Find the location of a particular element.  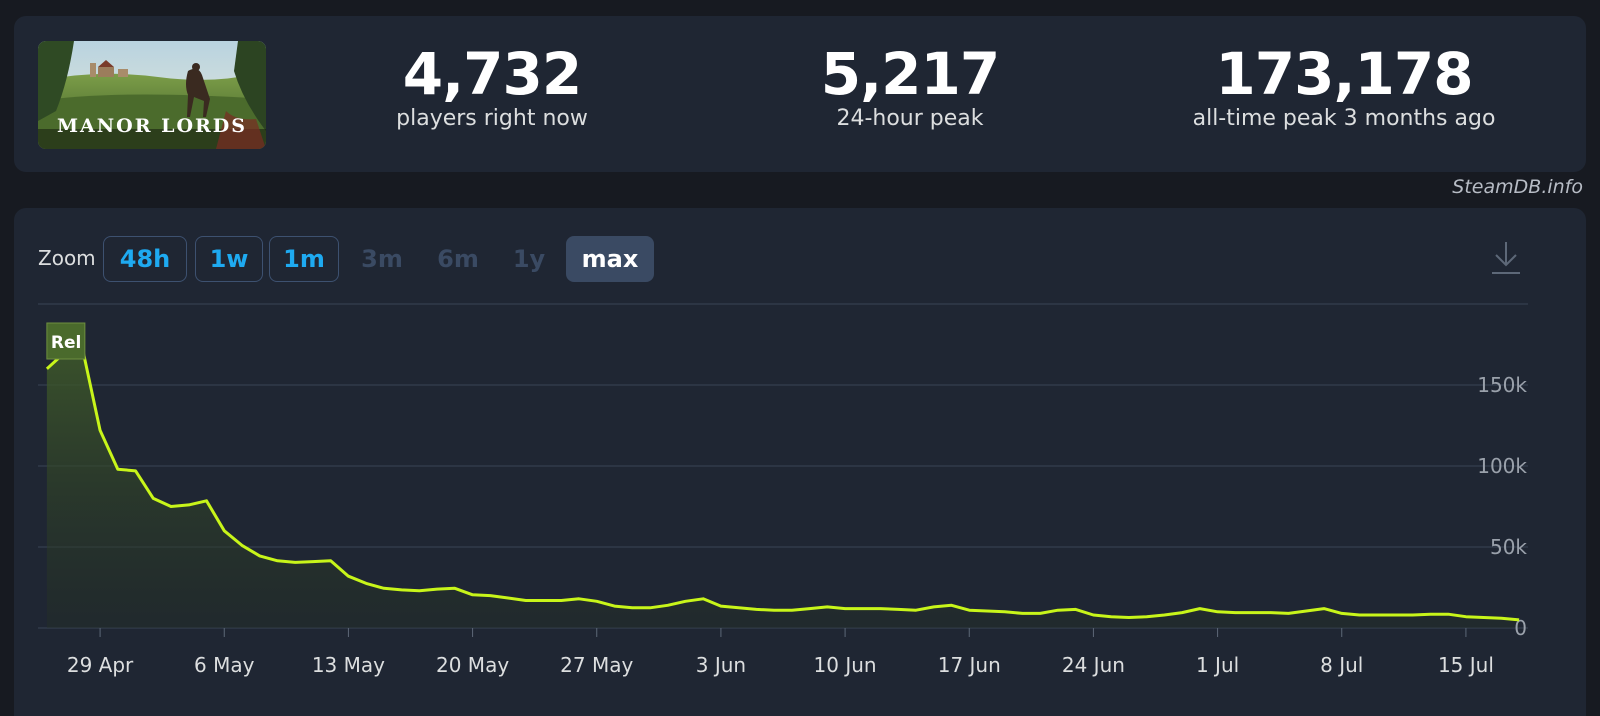

release-marker-box is located at coordinates (66, 341).